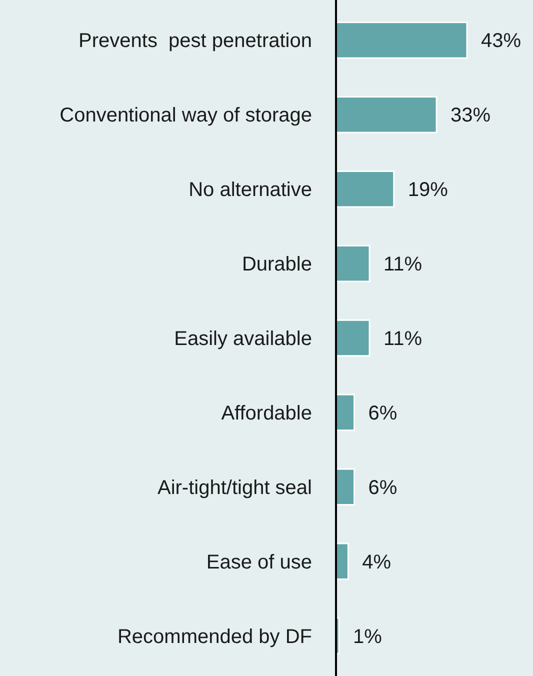  What do you see at coordinates (250, 190) in the screenshot?
I see `y-tick-label: No alternative` at bounding box center [250, 190].